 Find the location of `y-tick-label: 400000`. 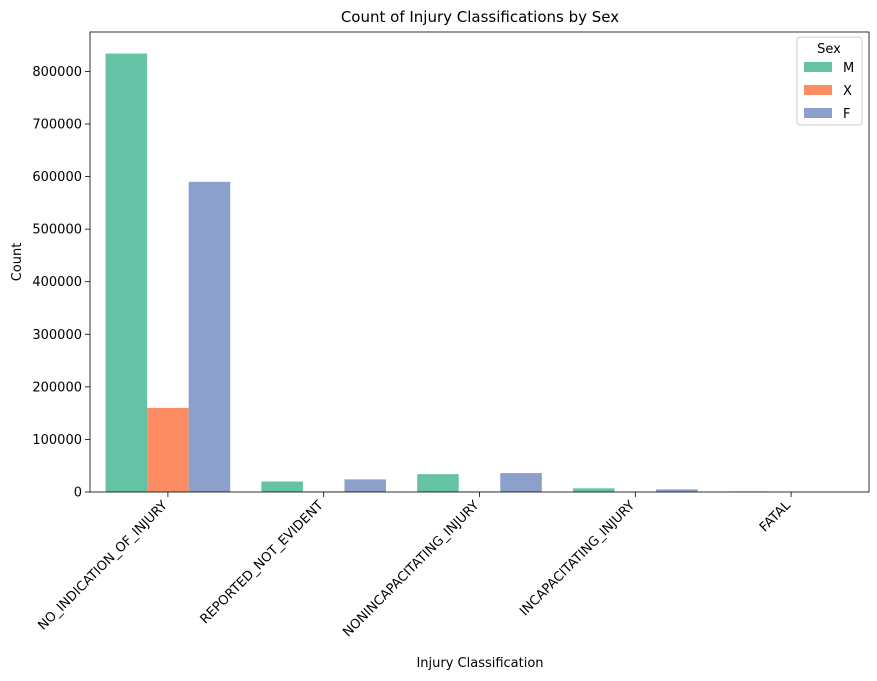

y-tick-label: 400000 is located at coordinates (57, 282).